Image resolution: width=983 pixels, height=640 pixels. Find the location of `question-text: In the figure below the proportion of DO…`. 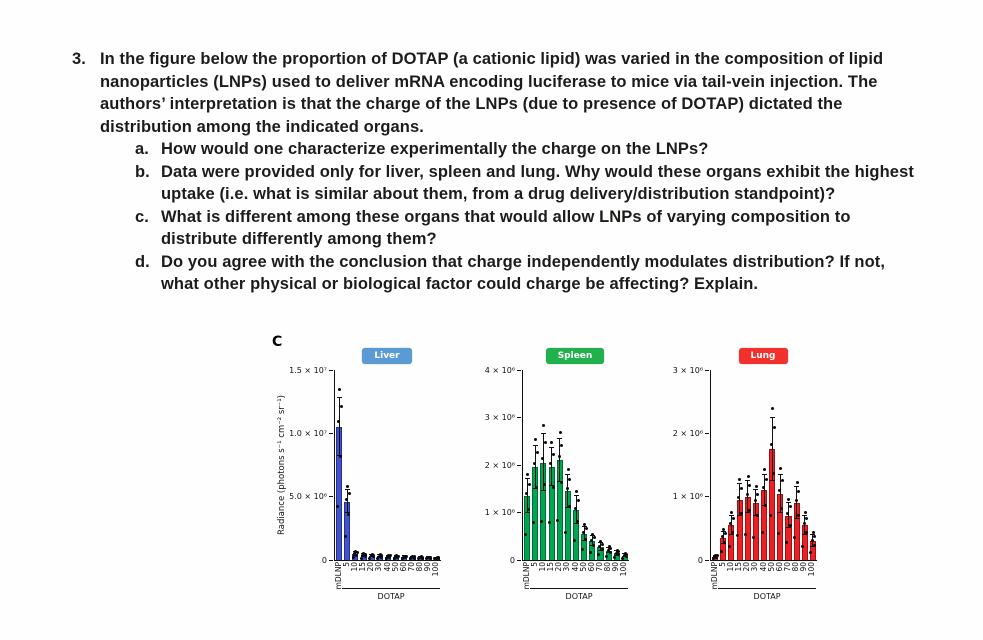

question-text: In the figure below the proportion of DO… is located at coordinates (492, 93).